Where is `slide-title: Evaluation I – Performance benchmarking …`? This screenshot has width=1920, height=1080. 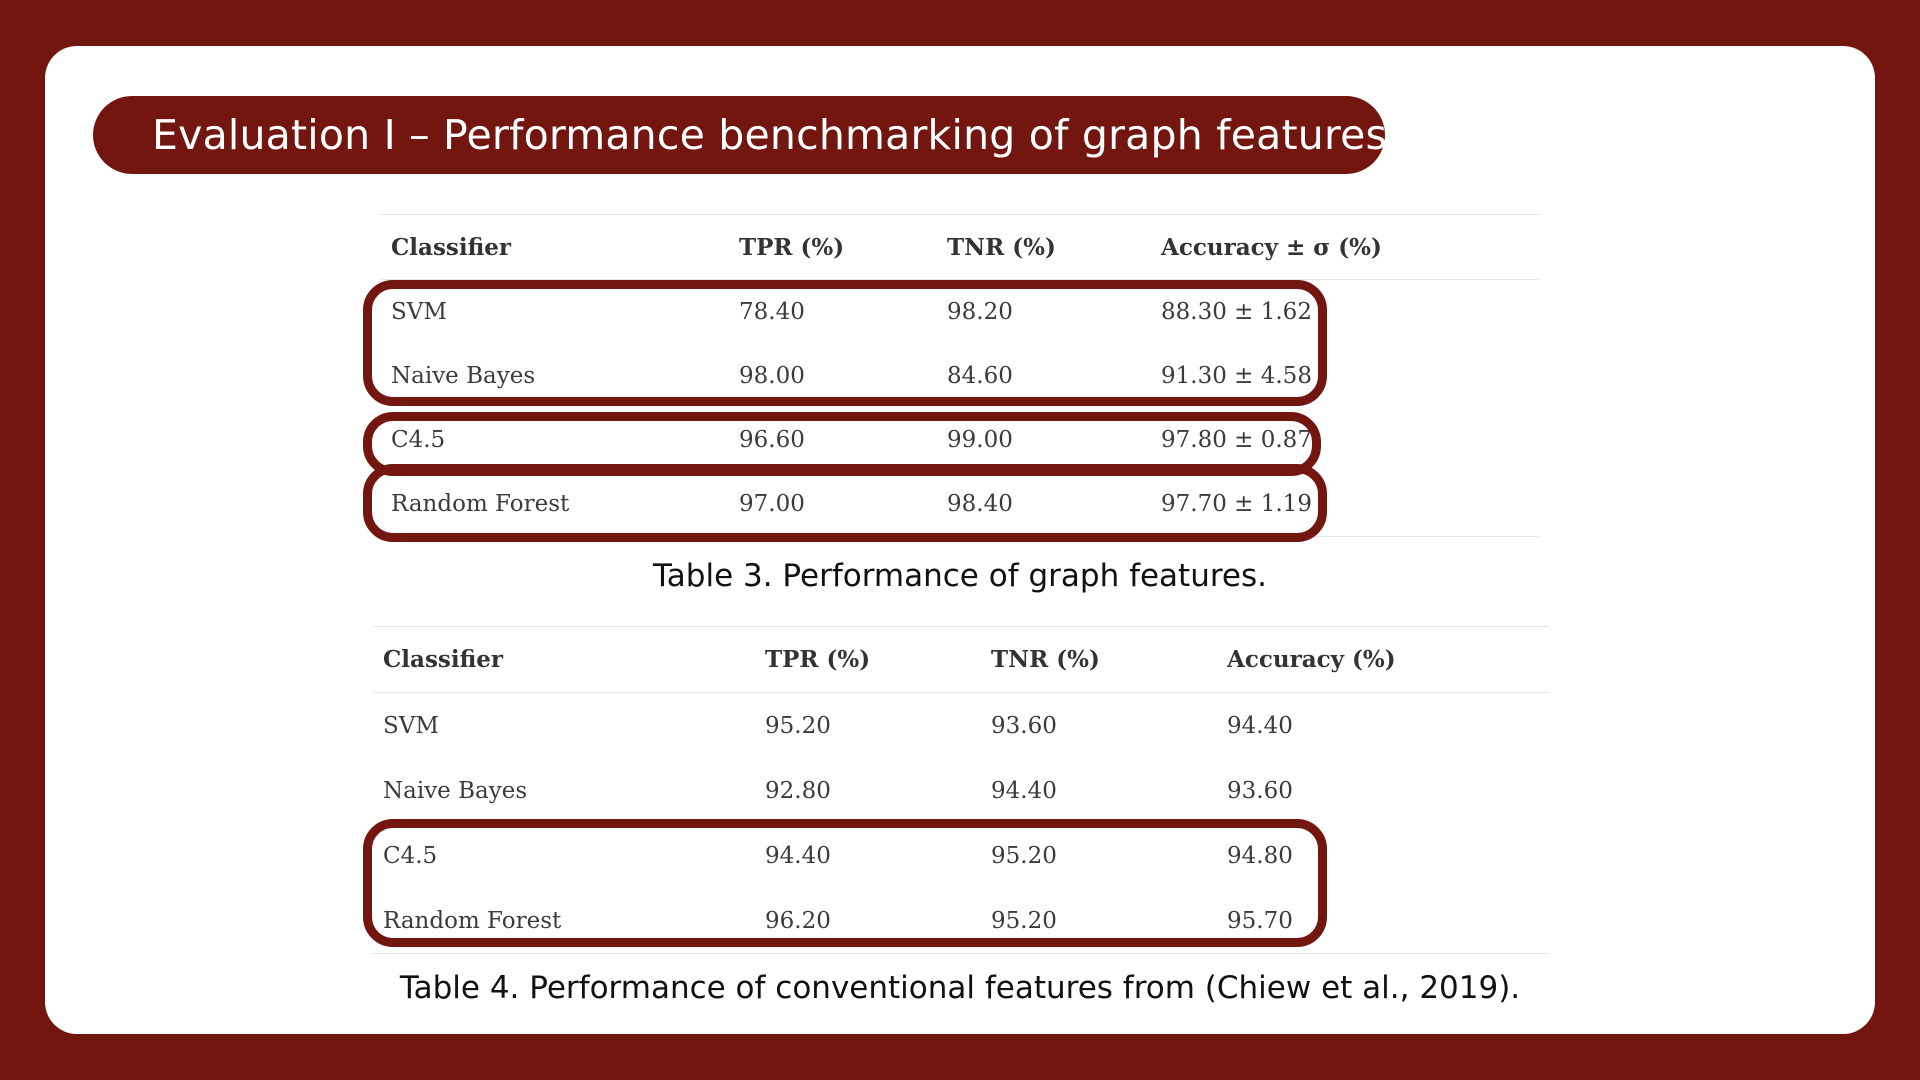 slide-title: Evaluation I – Performance benchmarking … is located at coordinates (740, 135).